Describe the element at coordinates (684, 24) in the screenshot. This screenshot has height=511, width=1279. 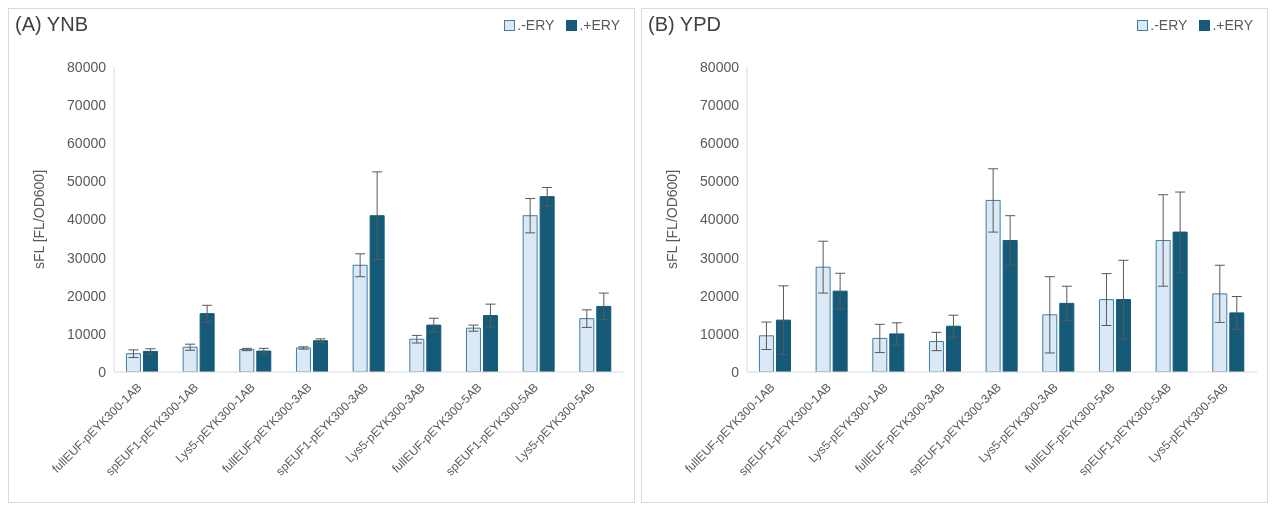
I see `chart-title: (B) YPD` at that location.